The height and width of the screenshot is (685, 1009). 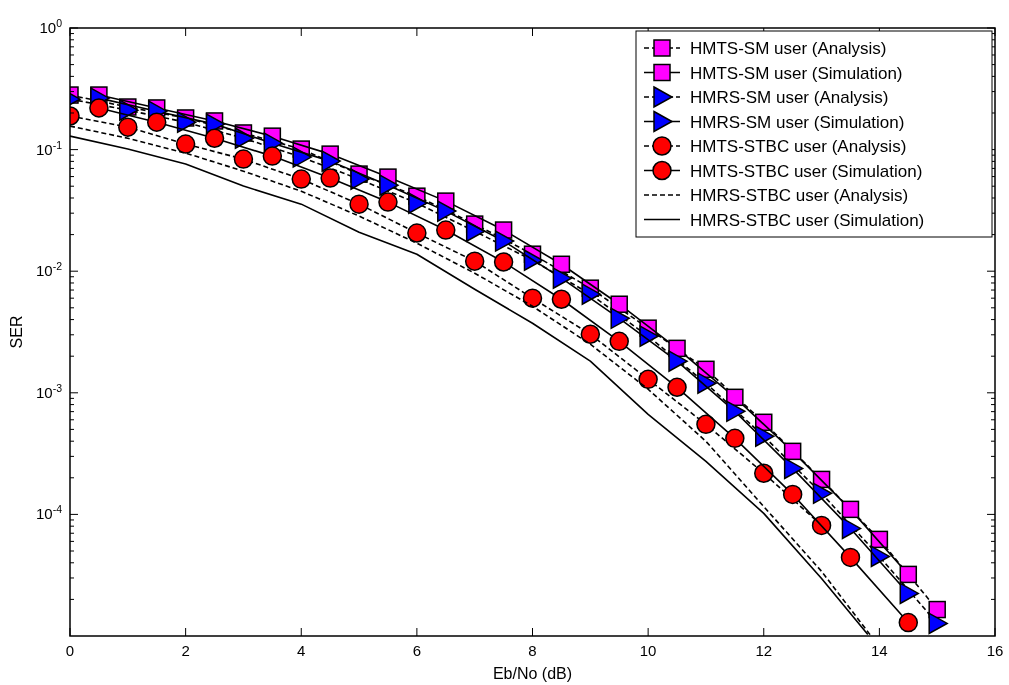 I want to click on legend-label: HMRS-SM user (Simulation), so click(x=797, y=122).